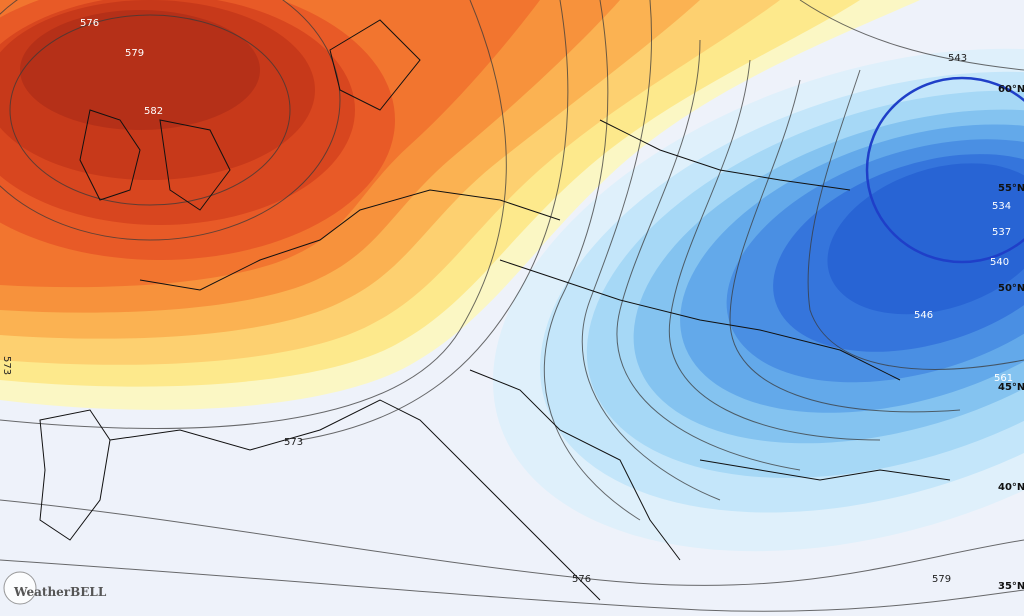  Describe the element at coordinates (1011, 387) in the screenshot. I see `latitude-label: 45°N` at that location.